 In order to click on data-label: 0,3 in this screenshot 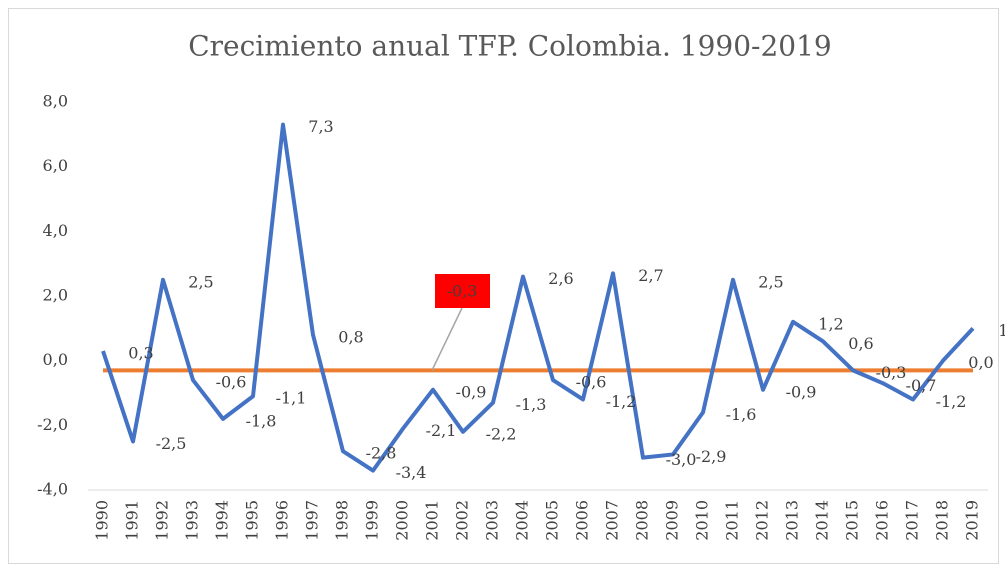, I will do `click(140, 352)`.